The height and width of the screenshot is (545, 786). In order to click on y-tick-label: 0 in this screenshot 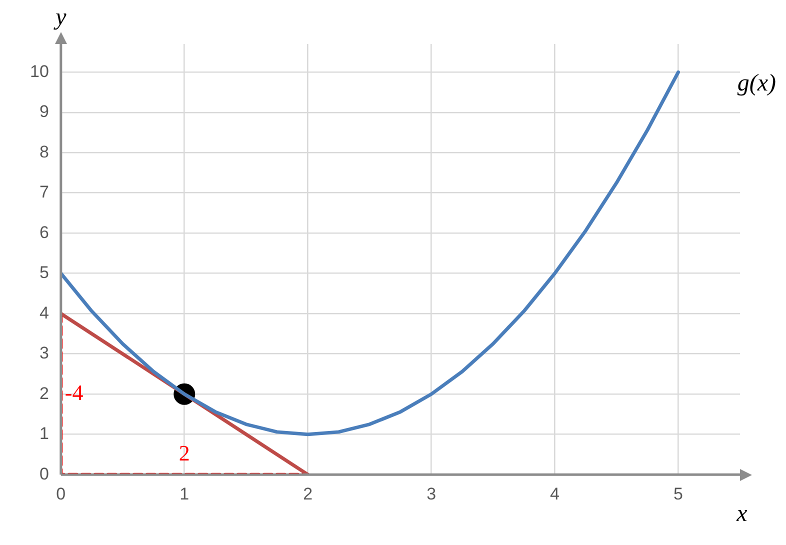, I will do `click(44, 474)`.